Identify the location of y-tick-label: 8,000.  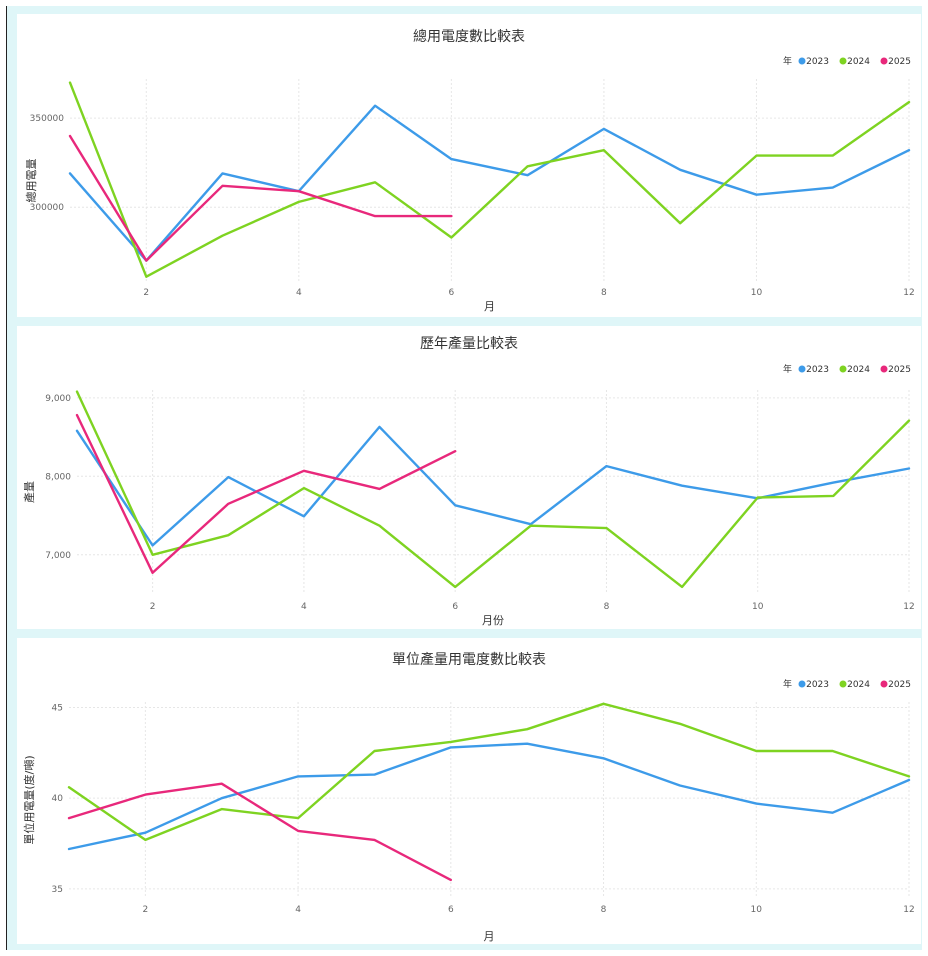
(58, 477).